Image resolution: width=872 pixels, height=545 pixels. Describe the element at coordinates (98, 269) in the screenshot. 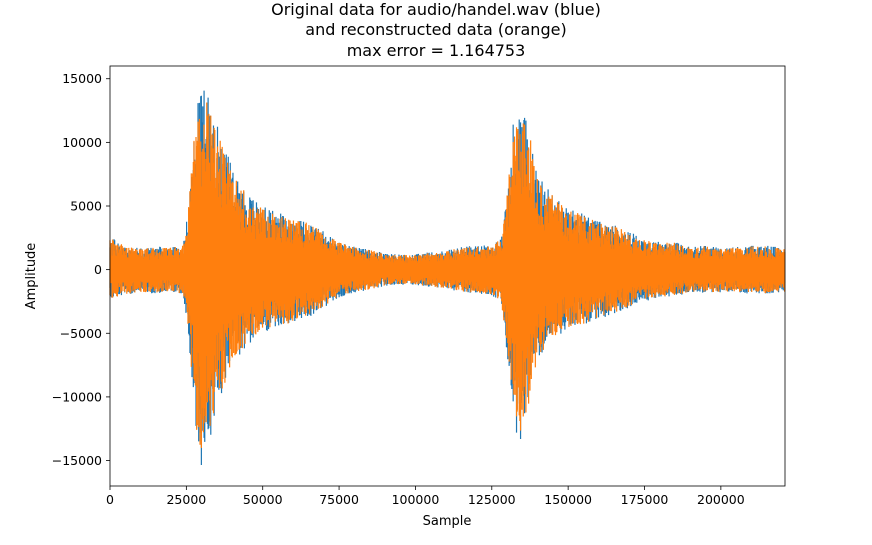

I see `y-tick-label: 0` at that location.